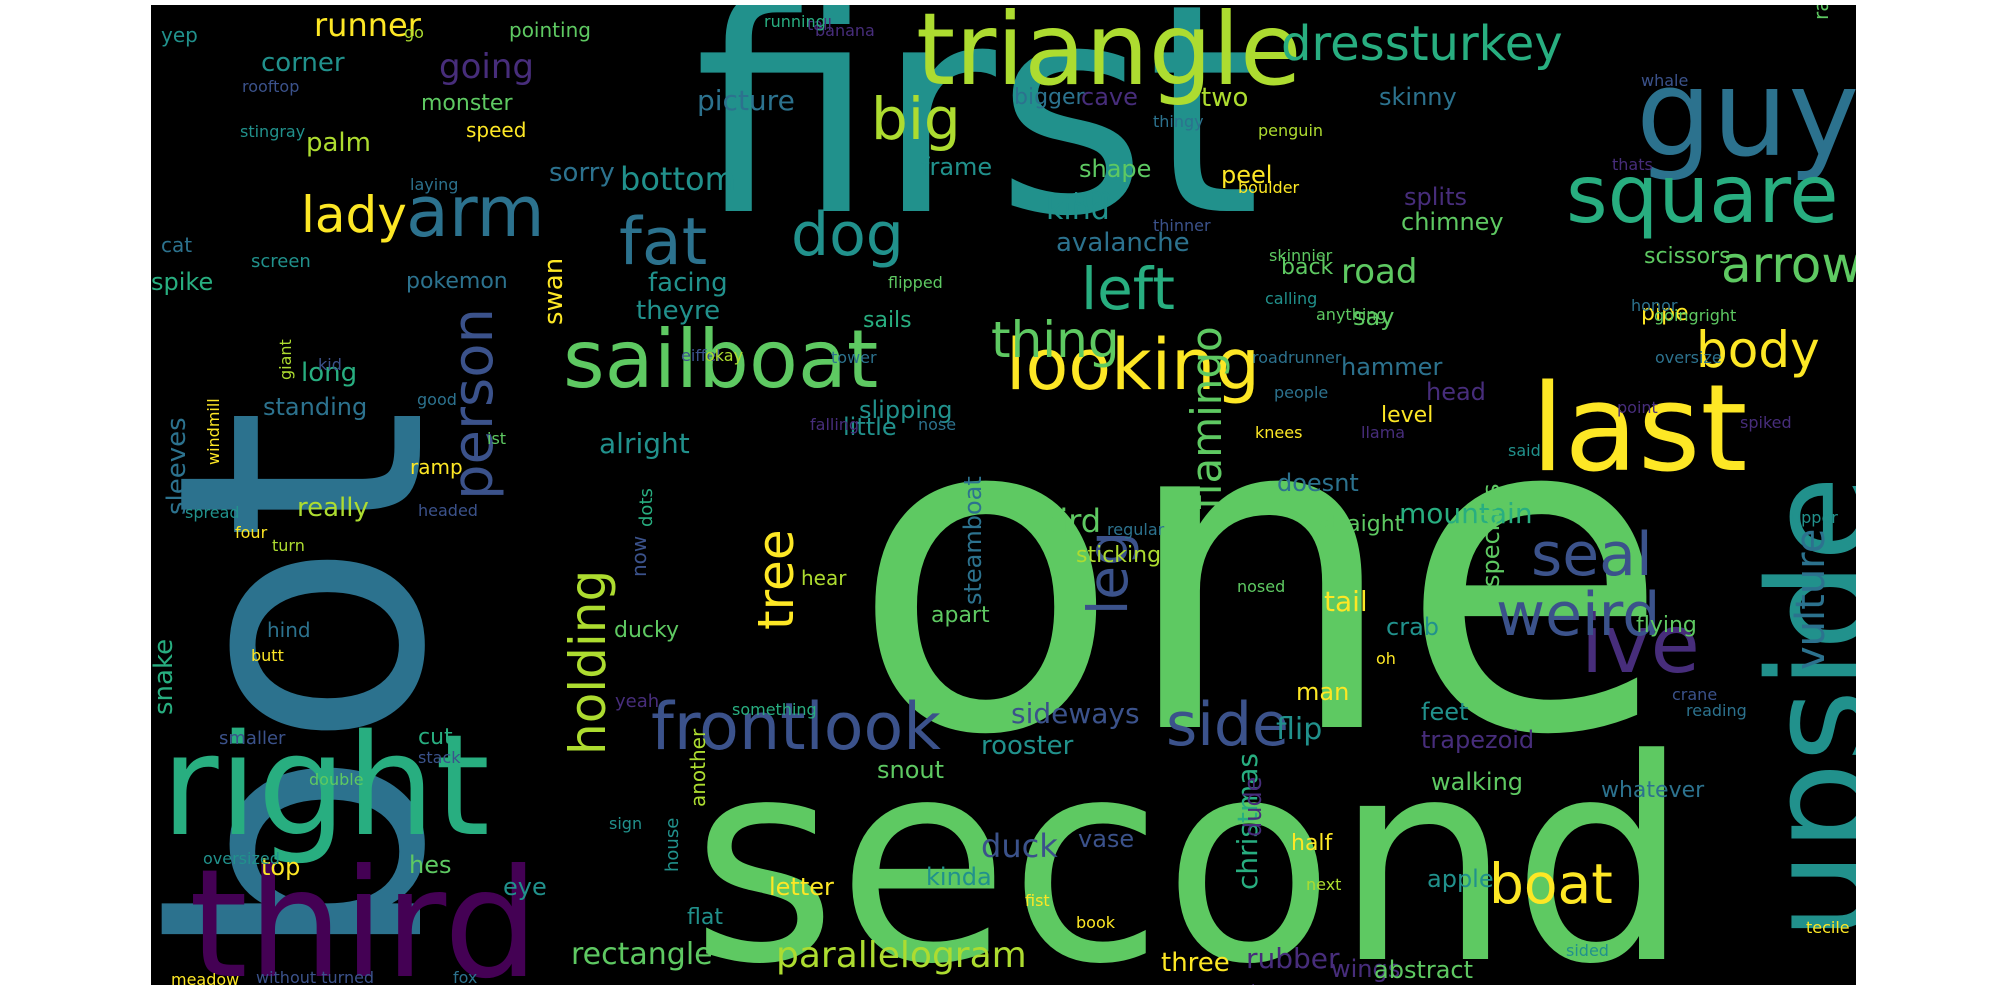  Describe the element at coordinates (1019, 846) in the screenshot. I see `word: duck` at that location.